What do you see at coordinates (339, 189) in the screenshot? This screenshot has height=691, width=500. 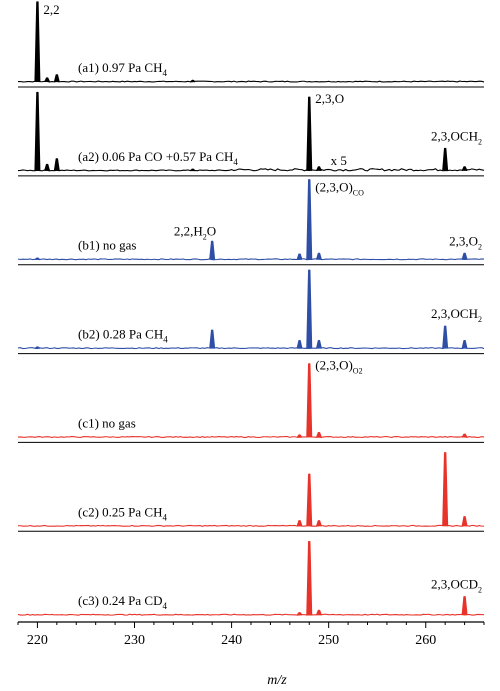 I see `peak-annotation: (2,3,O)CO` at bounding box center [339, 189].